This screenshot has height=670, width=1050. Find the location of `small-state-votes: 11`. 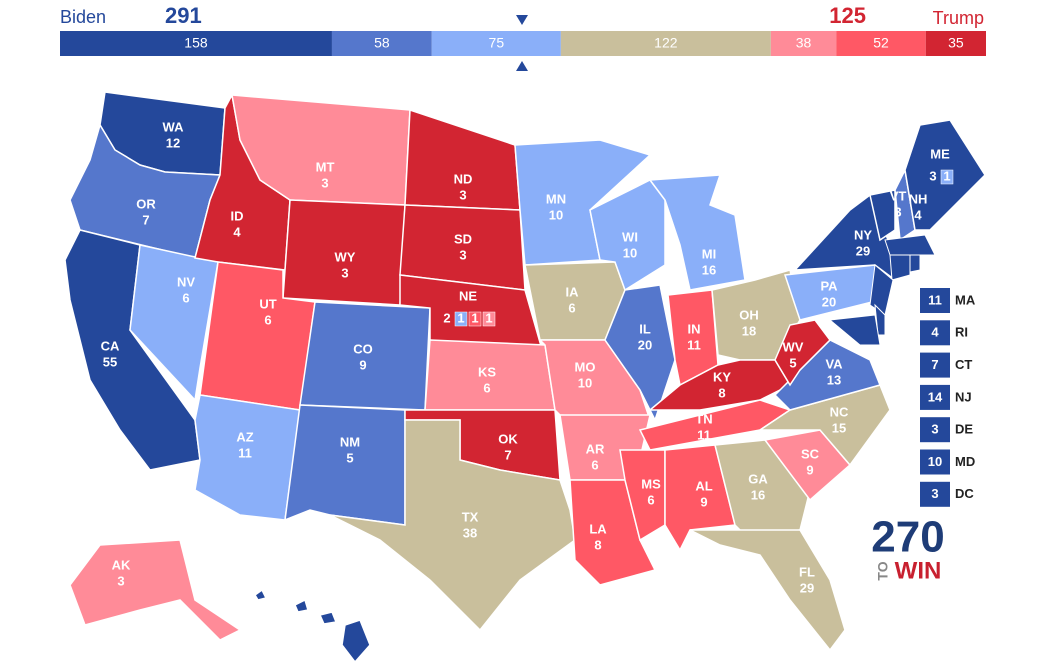

small-state-votes: 11 is located at coordinates (935, 299).